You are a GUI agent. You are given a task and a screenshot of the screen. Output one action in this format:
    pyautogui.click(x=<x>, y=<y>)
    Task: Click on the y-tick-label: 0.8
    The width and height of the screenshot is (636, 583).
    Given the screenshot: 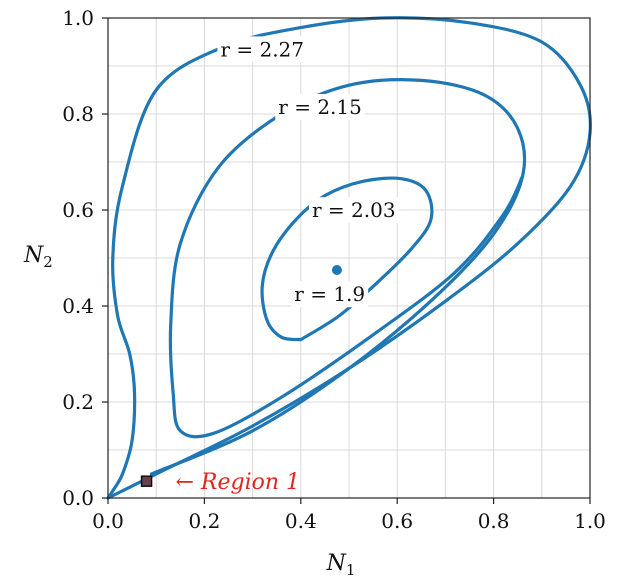 What is the action you would take?
    pyautogui.click(x=78, y=114)
    